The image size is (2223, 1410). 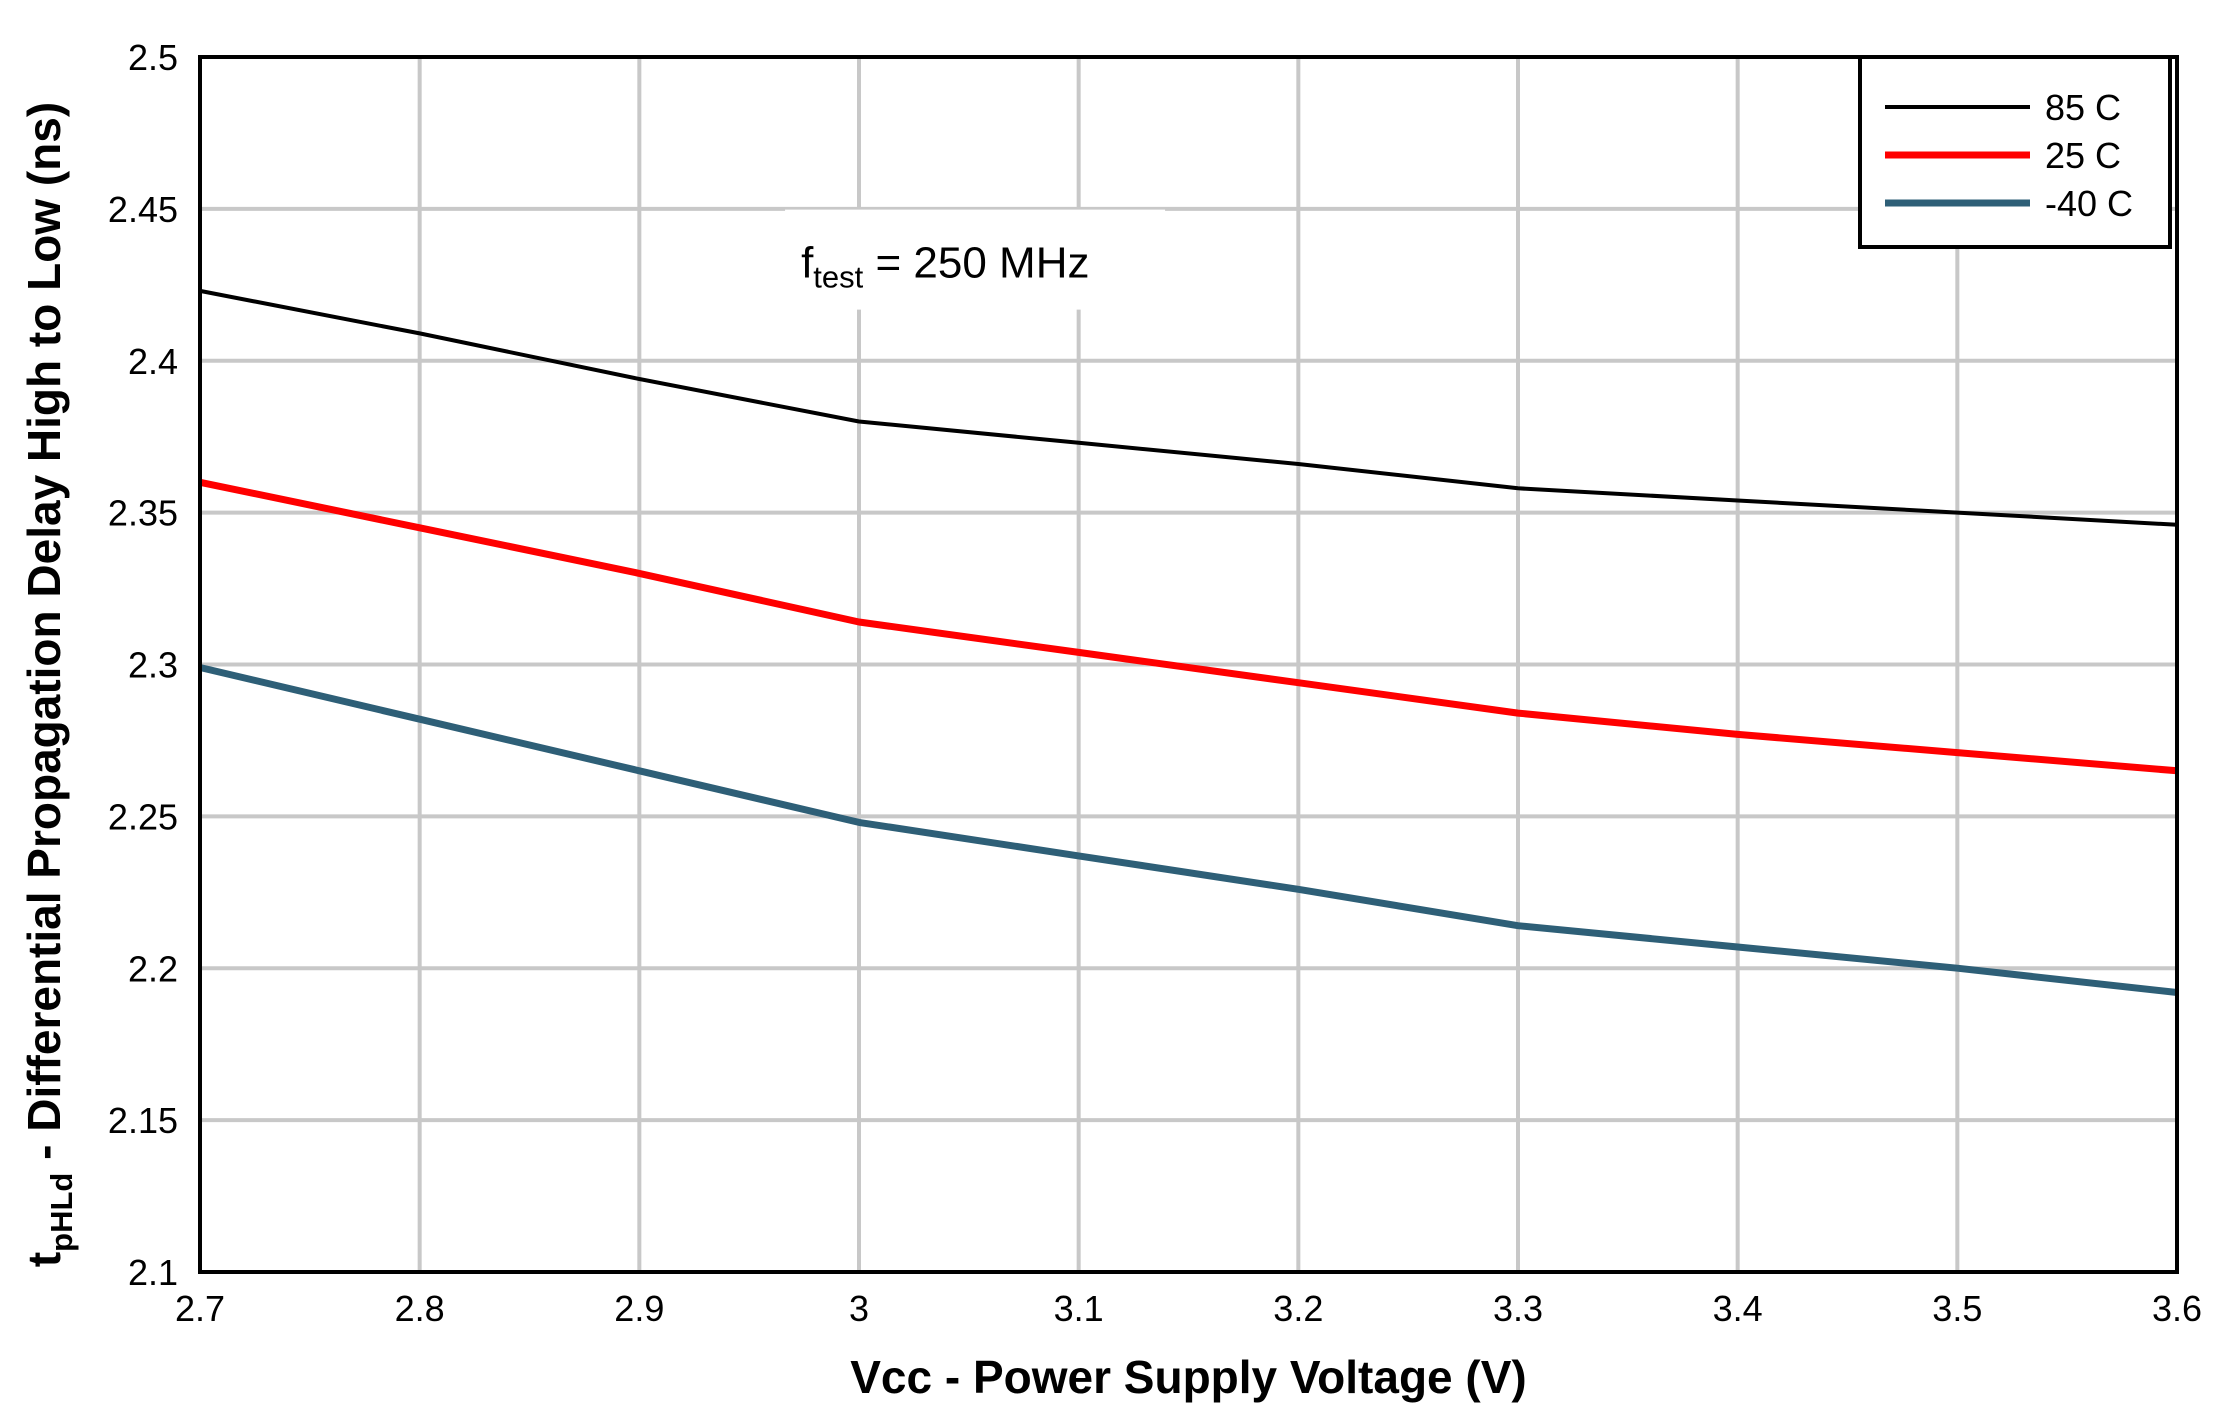 What do you see at coordinates (1518, 1308) in the screenshot?
I see `x-tick-label: 3.3` at bounding box center [1518, 1308].